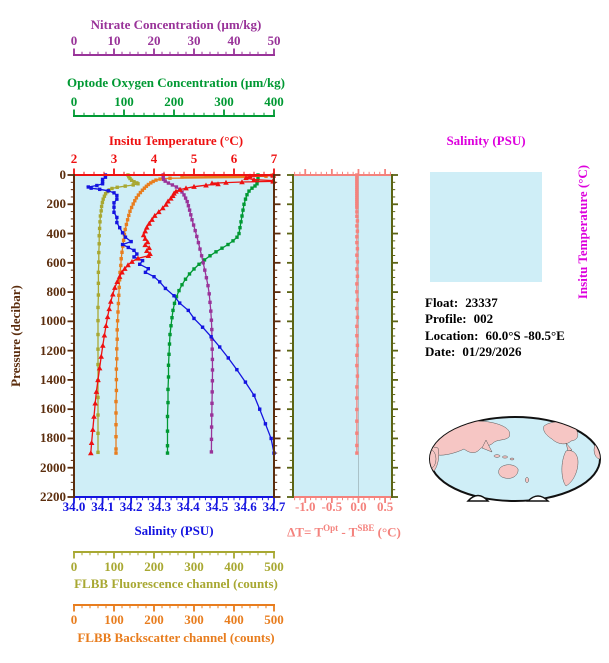 The image size is (609, 663). What do you see at coordinates (217, 506) in the screenshot?
I see `tick-label: 34.5` at bounding box center [217, 506].